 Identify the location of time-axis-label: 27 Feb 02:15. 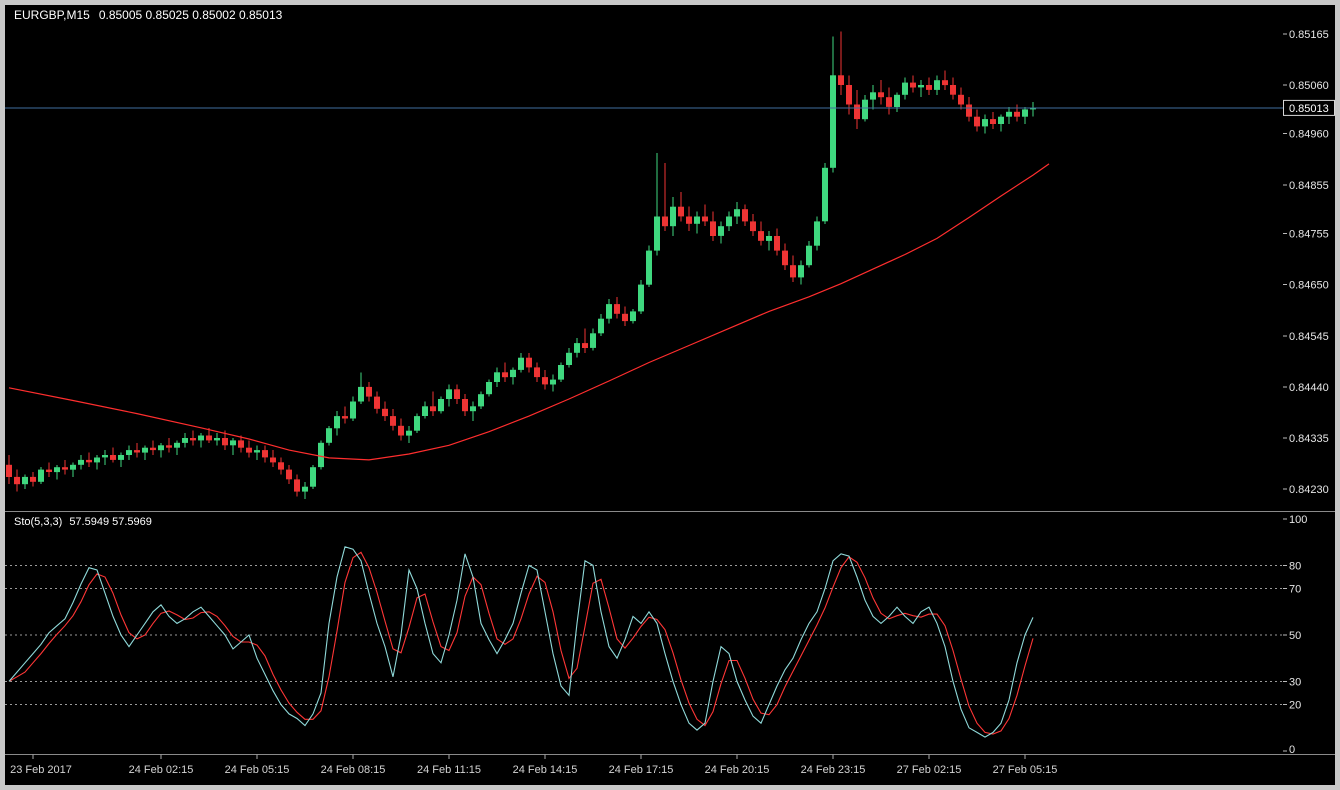
(929, 770).